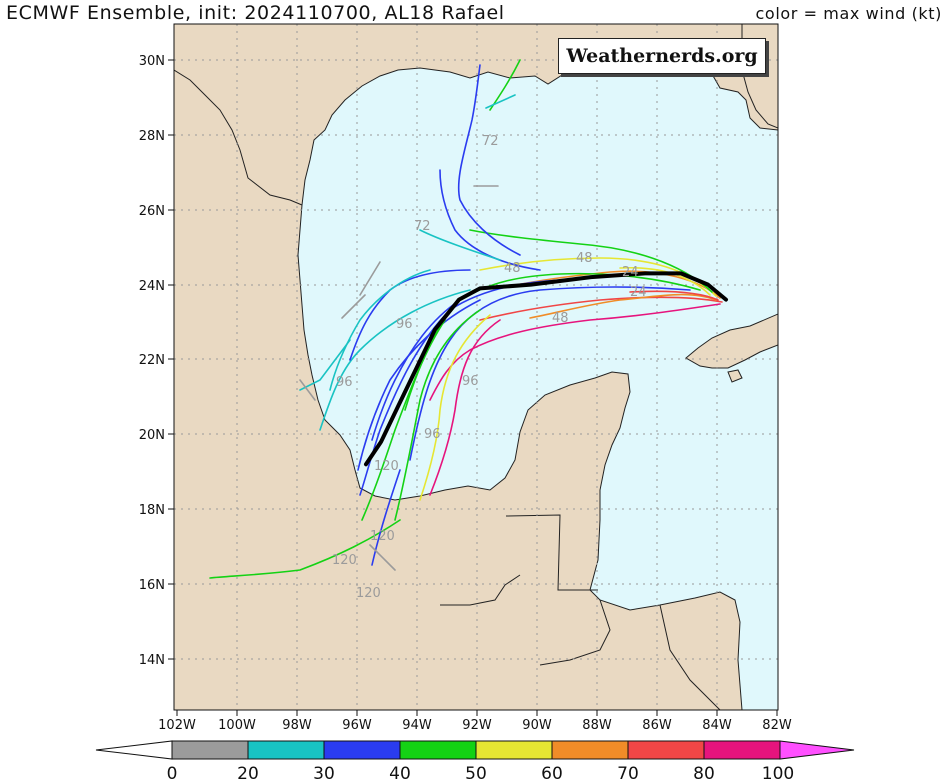  I want to click on lon-label: 82W, so click(777, 725).